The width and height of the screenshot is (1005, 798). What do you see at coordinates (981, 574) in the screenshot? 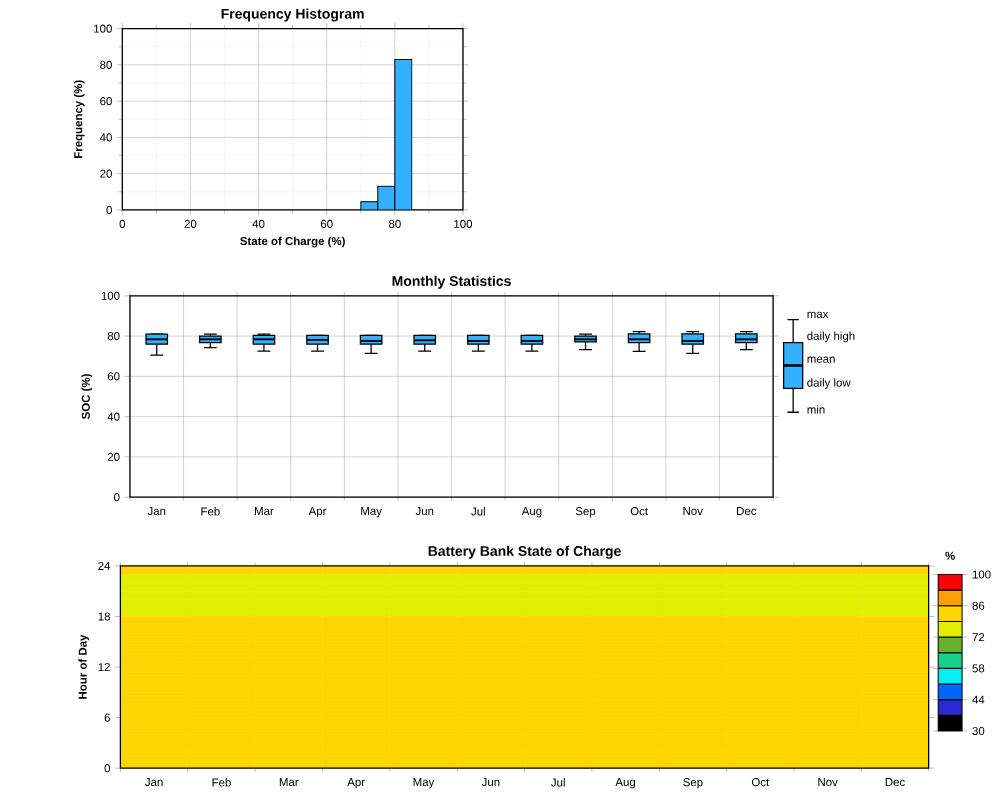
I see `color-bar-label: 100` at bounding box center [981, 574].